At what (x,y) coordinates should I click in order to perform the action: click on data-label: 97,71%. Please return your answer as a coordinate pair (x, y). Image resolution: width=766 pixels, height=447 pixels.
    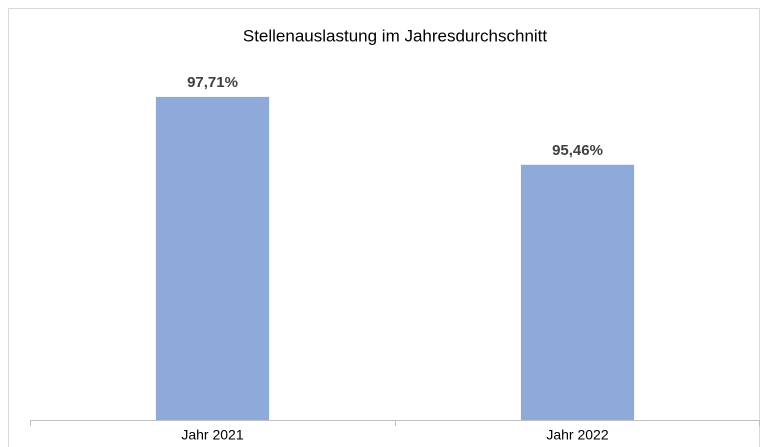
    Looking at the image, I should click on (212, 82).